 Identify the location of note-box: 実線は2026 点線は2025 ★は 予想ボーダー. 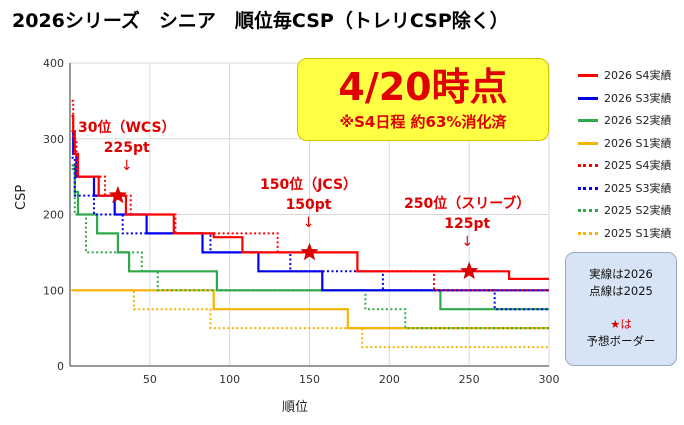
(621, 309).